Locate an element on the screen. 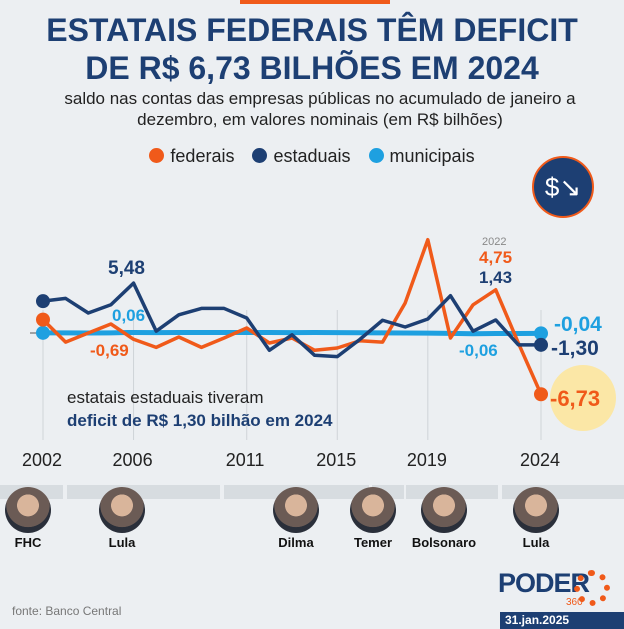 This screenshot has height=629, width=624. label-fed-2022: 4,75 is located at coordinates (496, 257).